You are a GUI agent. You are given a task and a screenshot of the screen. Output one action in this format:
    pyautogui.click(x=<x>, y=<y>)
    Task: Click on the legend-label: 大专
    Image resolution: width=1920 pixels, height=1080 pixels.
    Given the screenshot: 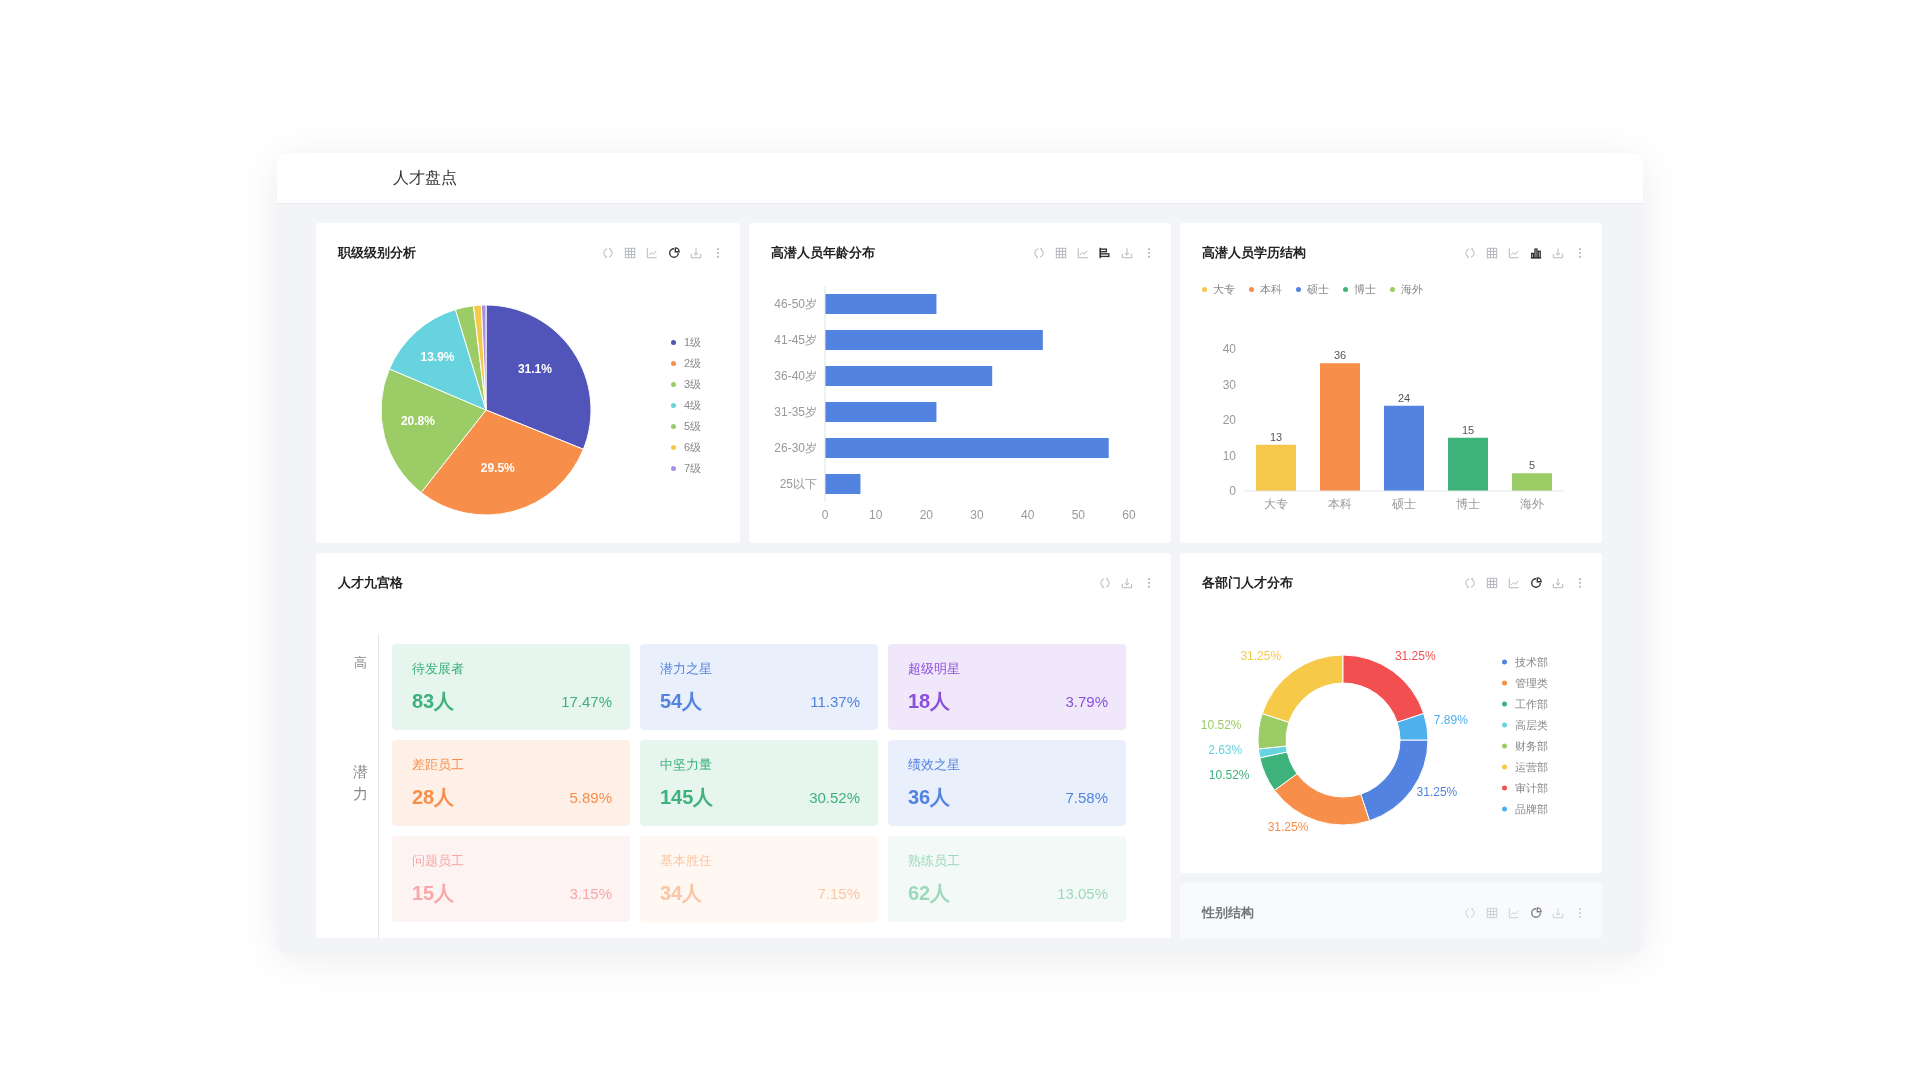 What is the action you would take?
    pyautogui.click(x=1224, y=289)
    